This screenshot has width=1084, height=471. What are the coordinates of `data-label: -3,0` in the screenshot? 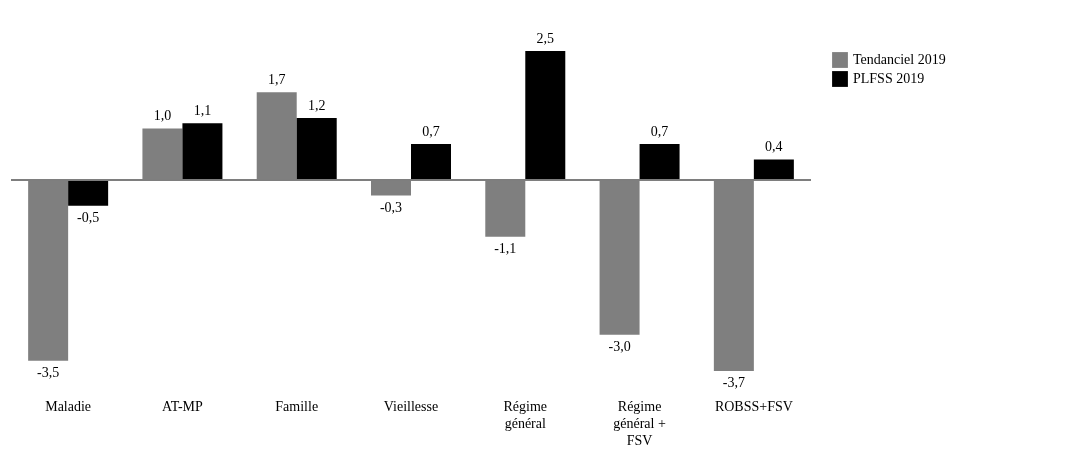 It's located at (619, 346).